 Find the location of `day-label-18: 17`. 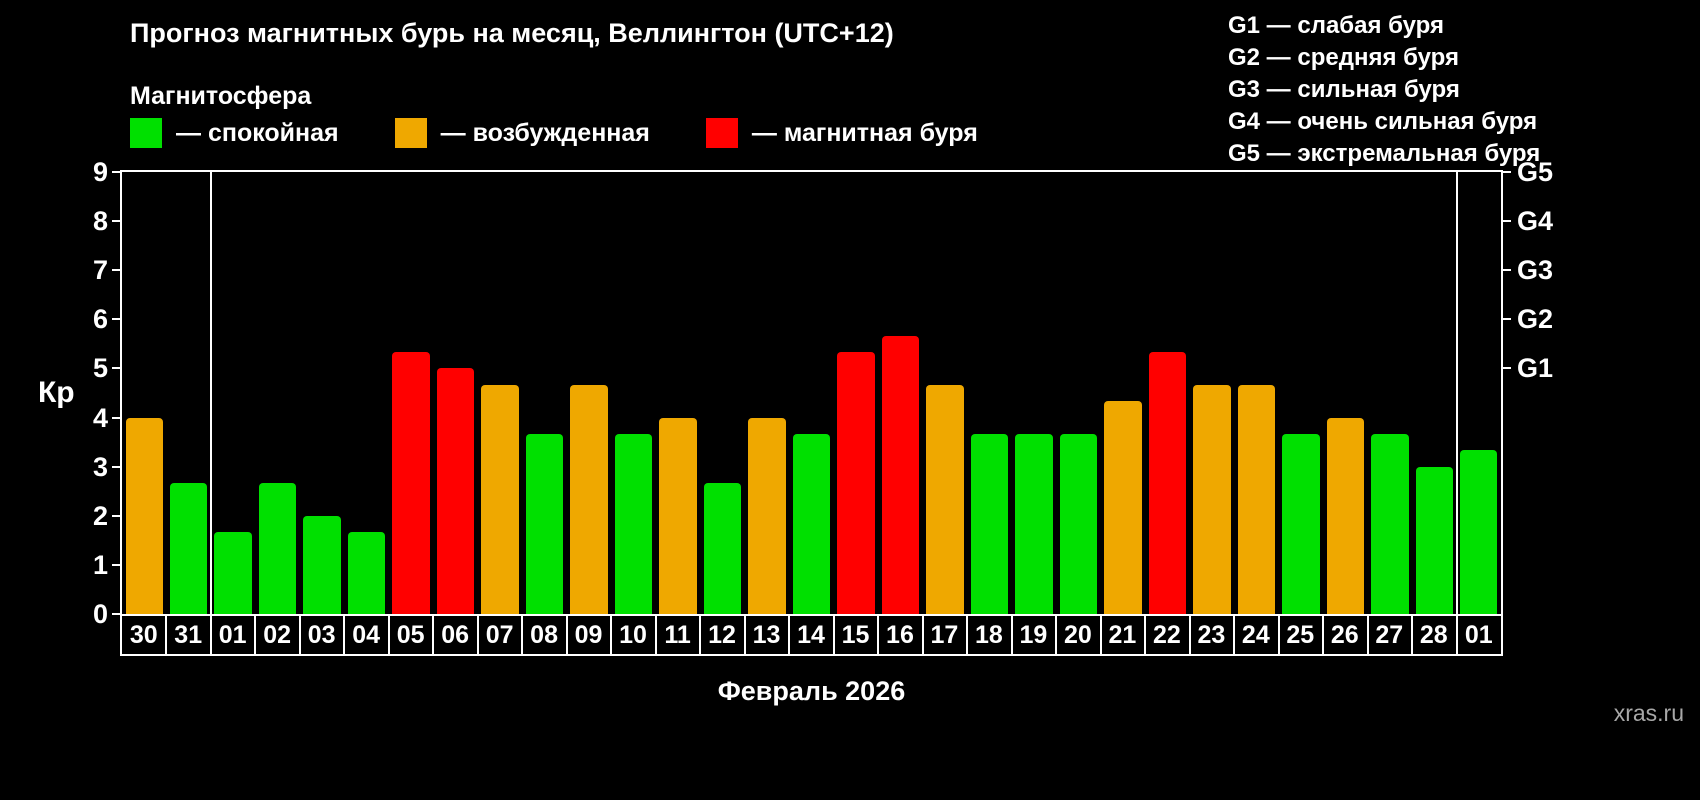

day-label-18: 17 is located at coordinates (946, 635).